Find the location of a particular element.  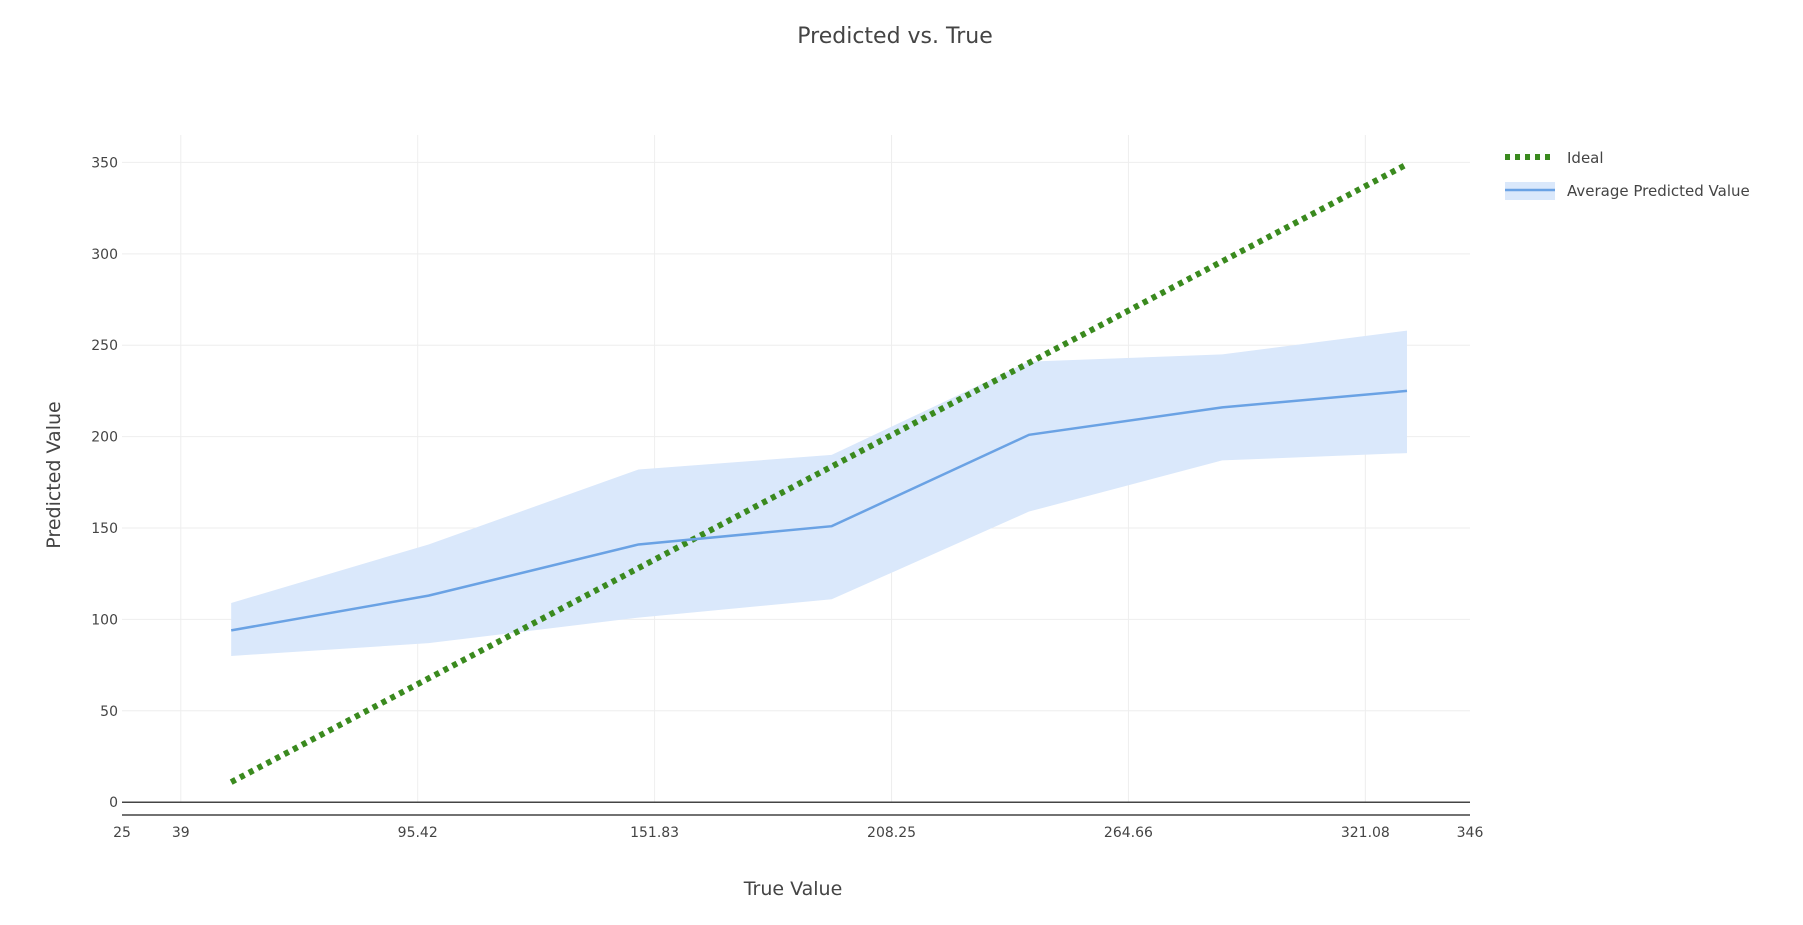

y-tick-labels: 0 50 100 150 200 250 300 350 is located at coordinates (104, 483).